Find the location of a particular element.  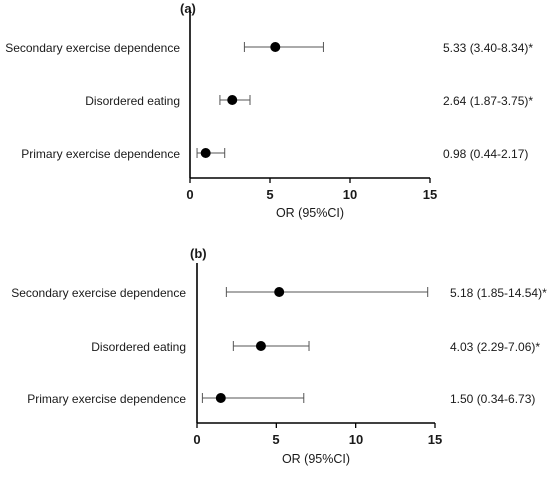

or-value-label: 5.18 (1.85-14.54)* is located at coordinates (498, 293).